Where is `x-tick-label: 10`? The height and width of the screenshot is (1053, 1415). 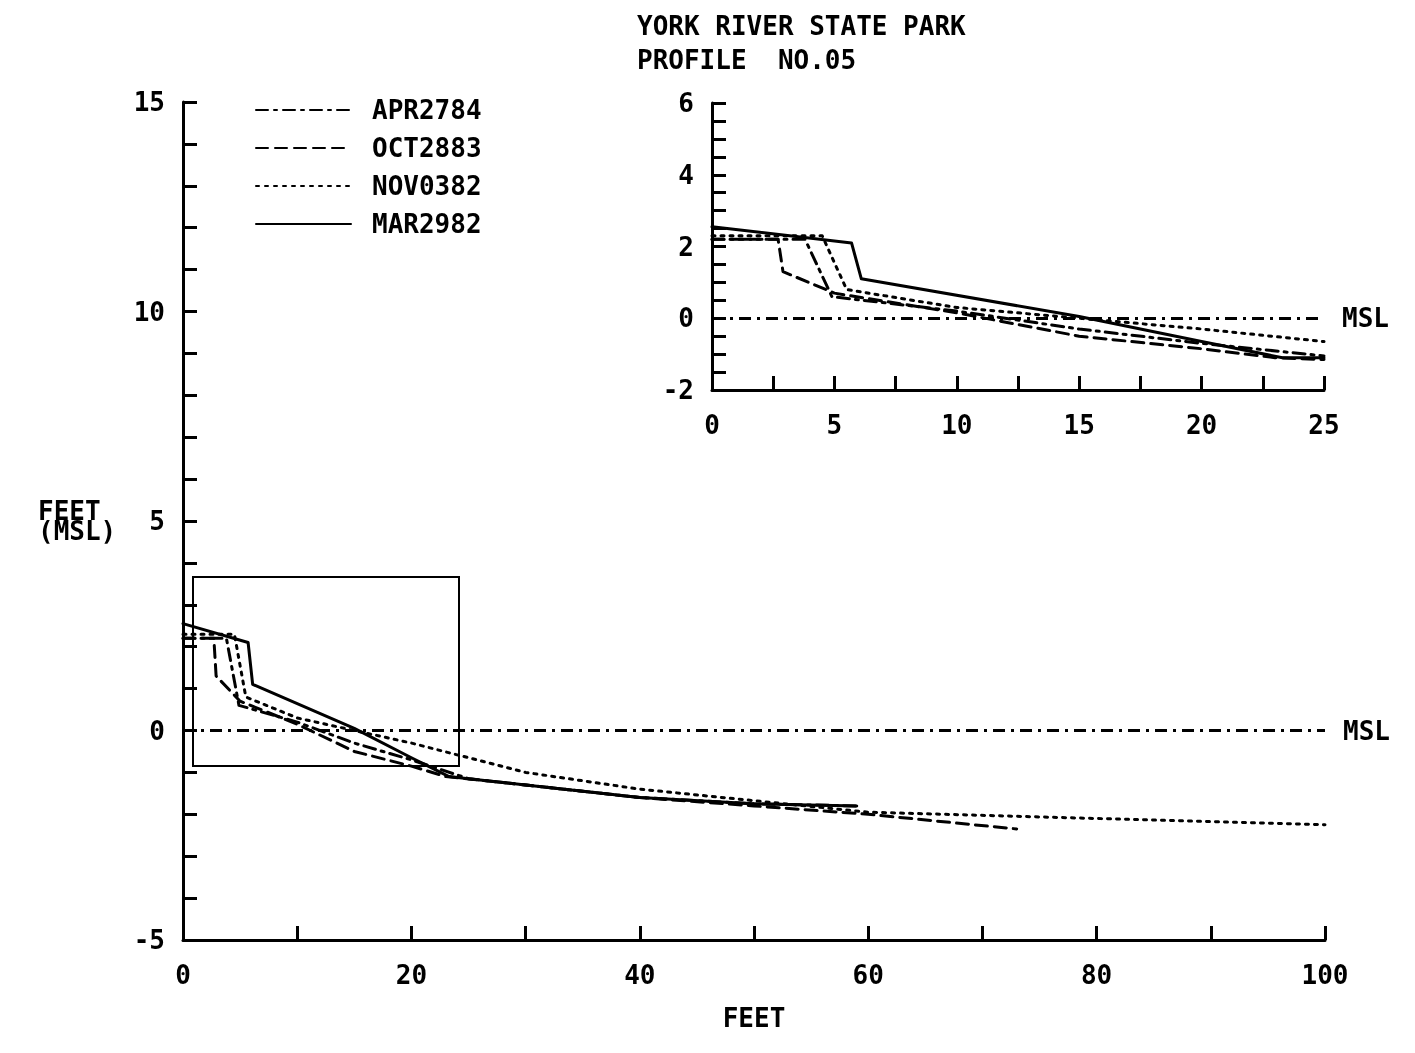
x-tick-label: 10 is located at coordinates (957, 425).